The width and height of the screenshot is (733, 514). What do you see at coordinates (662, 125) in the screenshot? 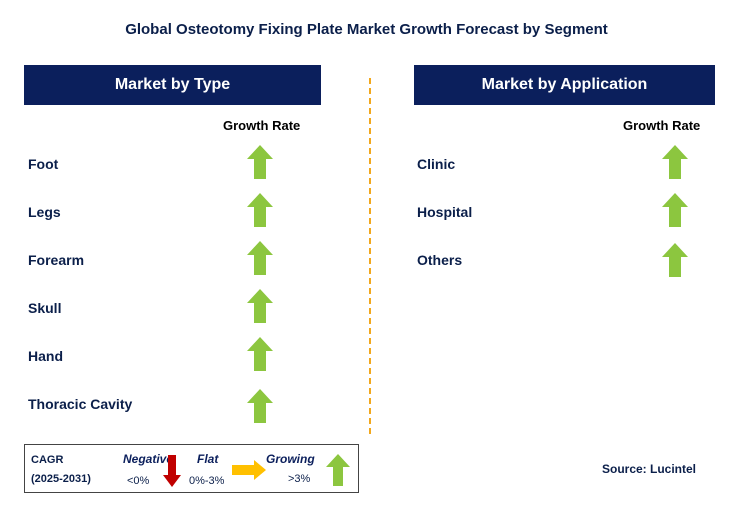
I see `application-growth-rate-label: Growth Rate` at bounding box center [662, 125].